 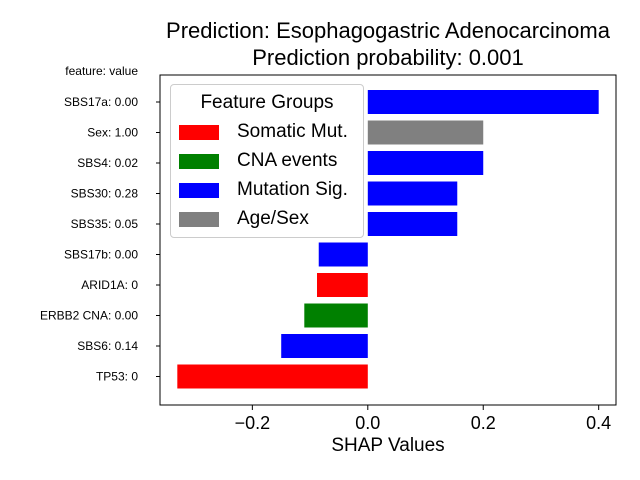 I want to click on feature-value-header: feature: value, so click(x=101, y=71).